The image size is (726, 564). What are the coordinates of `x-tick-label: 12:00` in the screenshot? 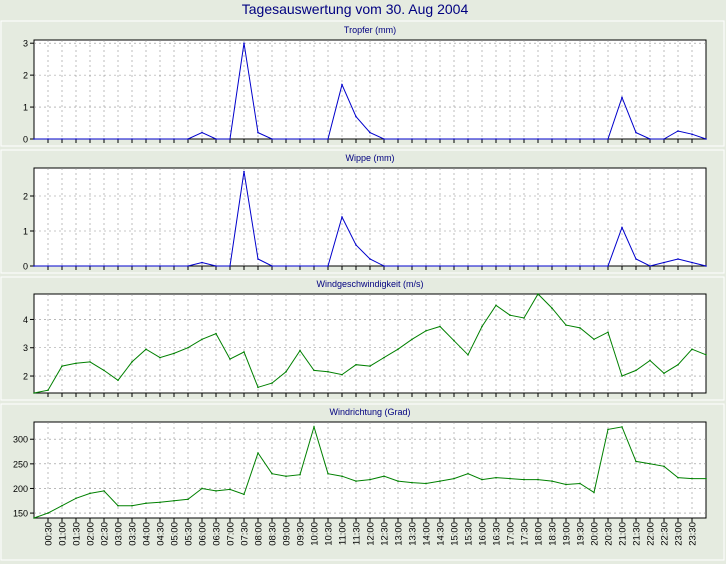 It's located at (371, 534).